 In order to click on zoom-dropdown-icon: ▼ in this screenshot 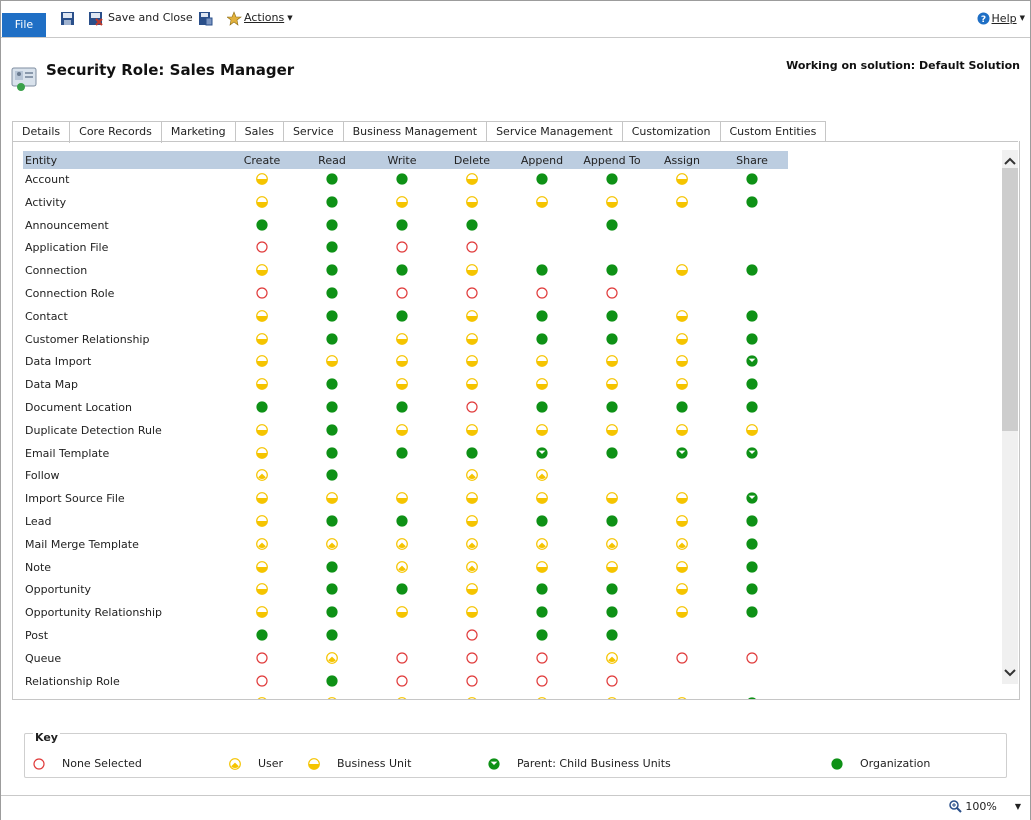, I will do `click(1017, 806)`.